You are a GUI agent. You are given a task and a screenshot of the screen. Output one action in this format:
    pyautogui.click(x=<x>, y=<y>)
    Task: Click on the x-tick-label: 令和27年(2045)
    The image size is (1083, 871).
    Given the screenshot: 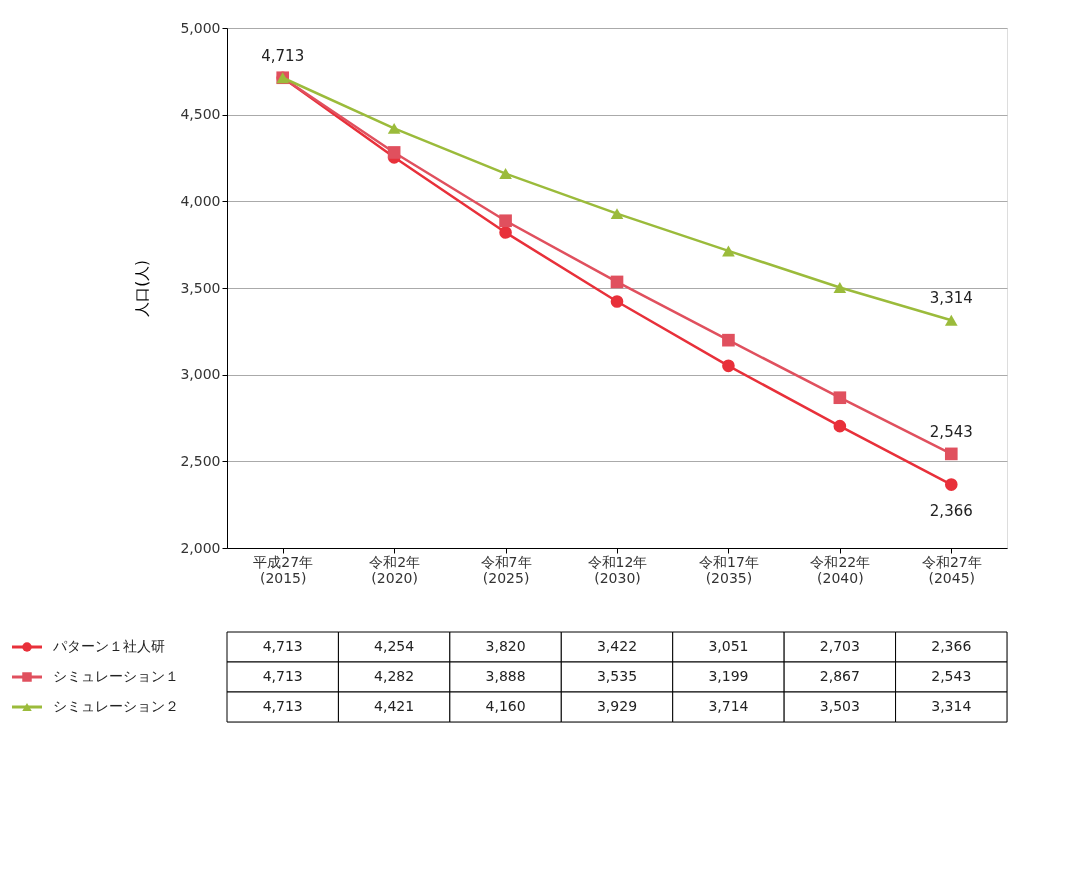 What is the action you would take?
    pyautogui.click(x=951, y=569)
    